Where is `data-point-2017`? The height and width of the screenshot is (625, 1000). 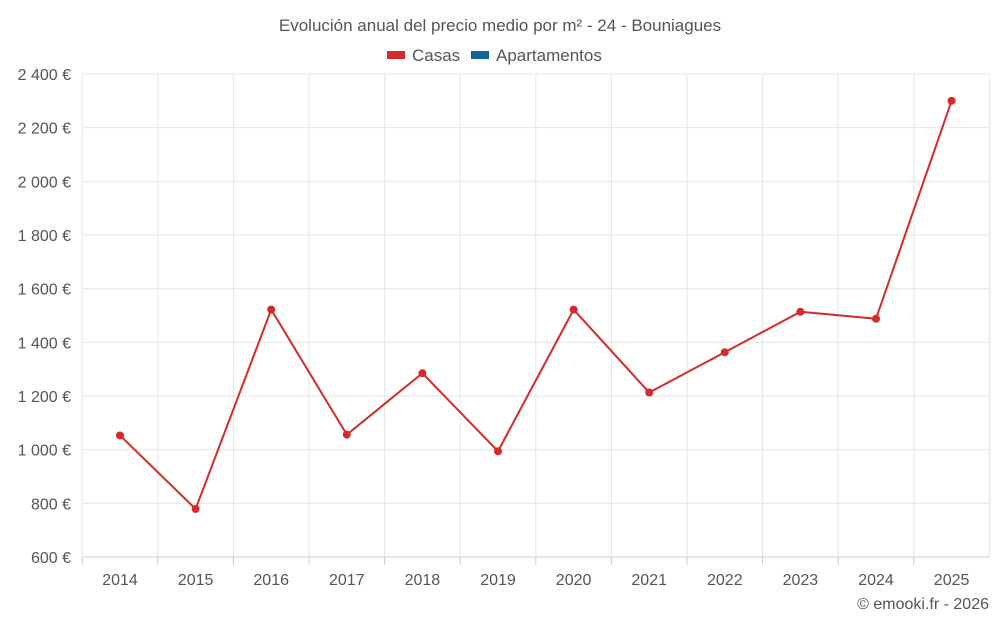 data-point-2017 is located at coordinates (346, 434).